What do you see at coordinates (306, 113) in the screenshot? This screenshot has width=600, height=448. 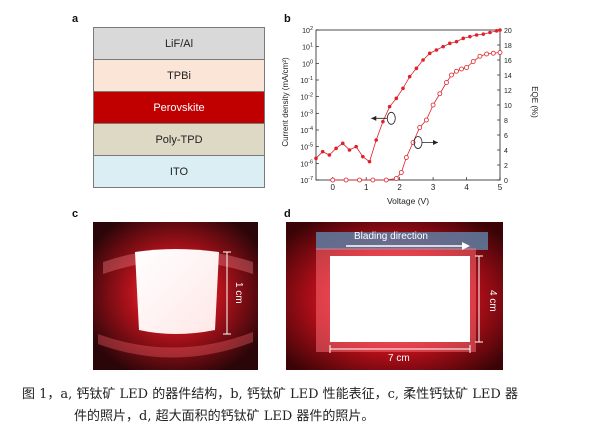 I see `y-left-tick-label: 10⁻³` at bounding box center [306, 113].